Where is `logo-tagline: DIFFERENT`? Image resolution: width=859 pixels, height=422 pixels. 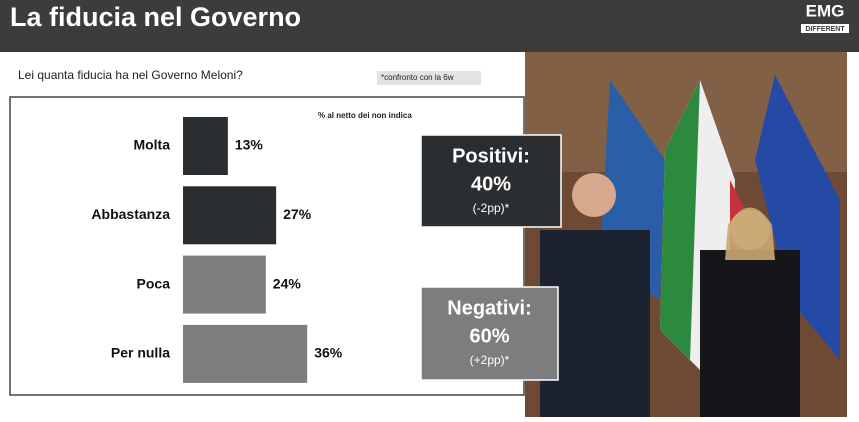 logo-tagline: DIFFERENT is located at coordinates (825, 29).